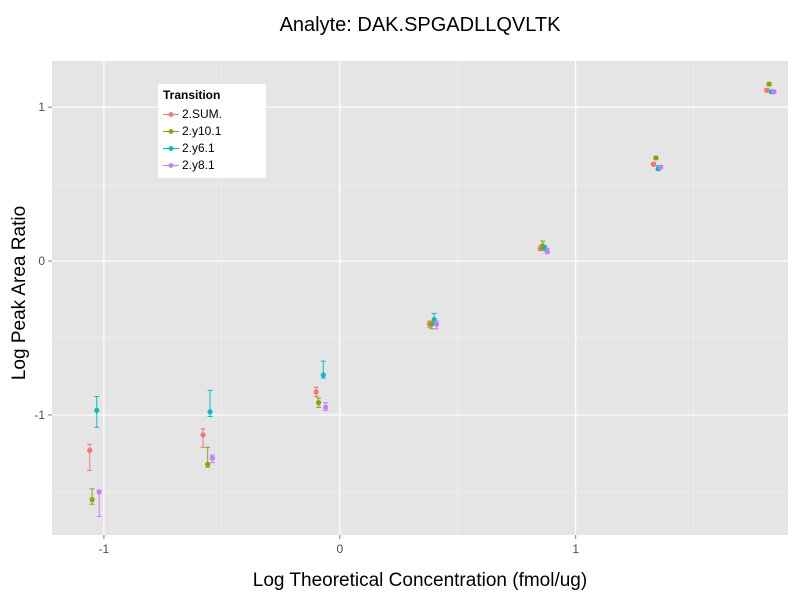  What do you see at coordinates (41, 261) in the screenshot?
I see `y-tick-label: 0` at bounding box center [41, 261].